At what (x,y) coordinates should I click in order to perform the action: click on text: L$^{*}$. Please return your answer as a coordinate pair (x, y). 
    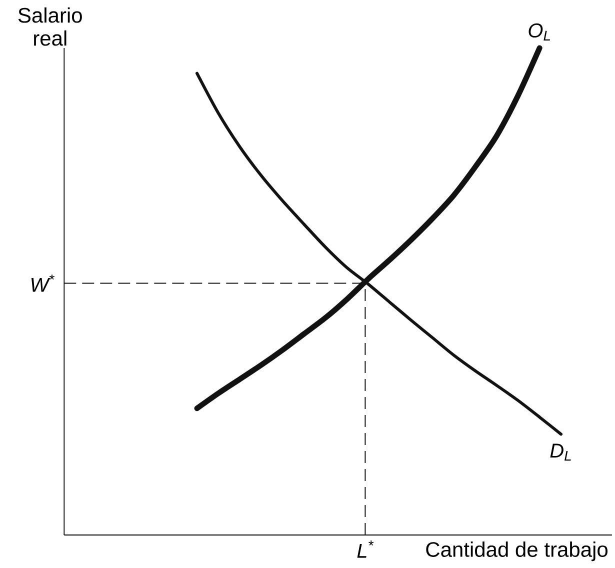
    Looking at the image, I should click on (365, 549).